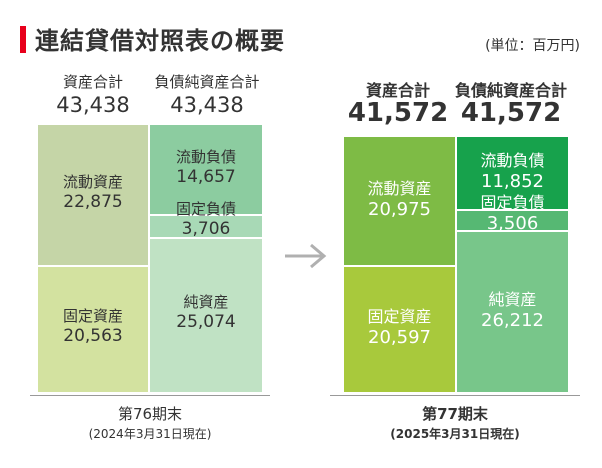  I want to click on p77-current-liabilities-text: 流動負債 11,852, so click(512, 172).